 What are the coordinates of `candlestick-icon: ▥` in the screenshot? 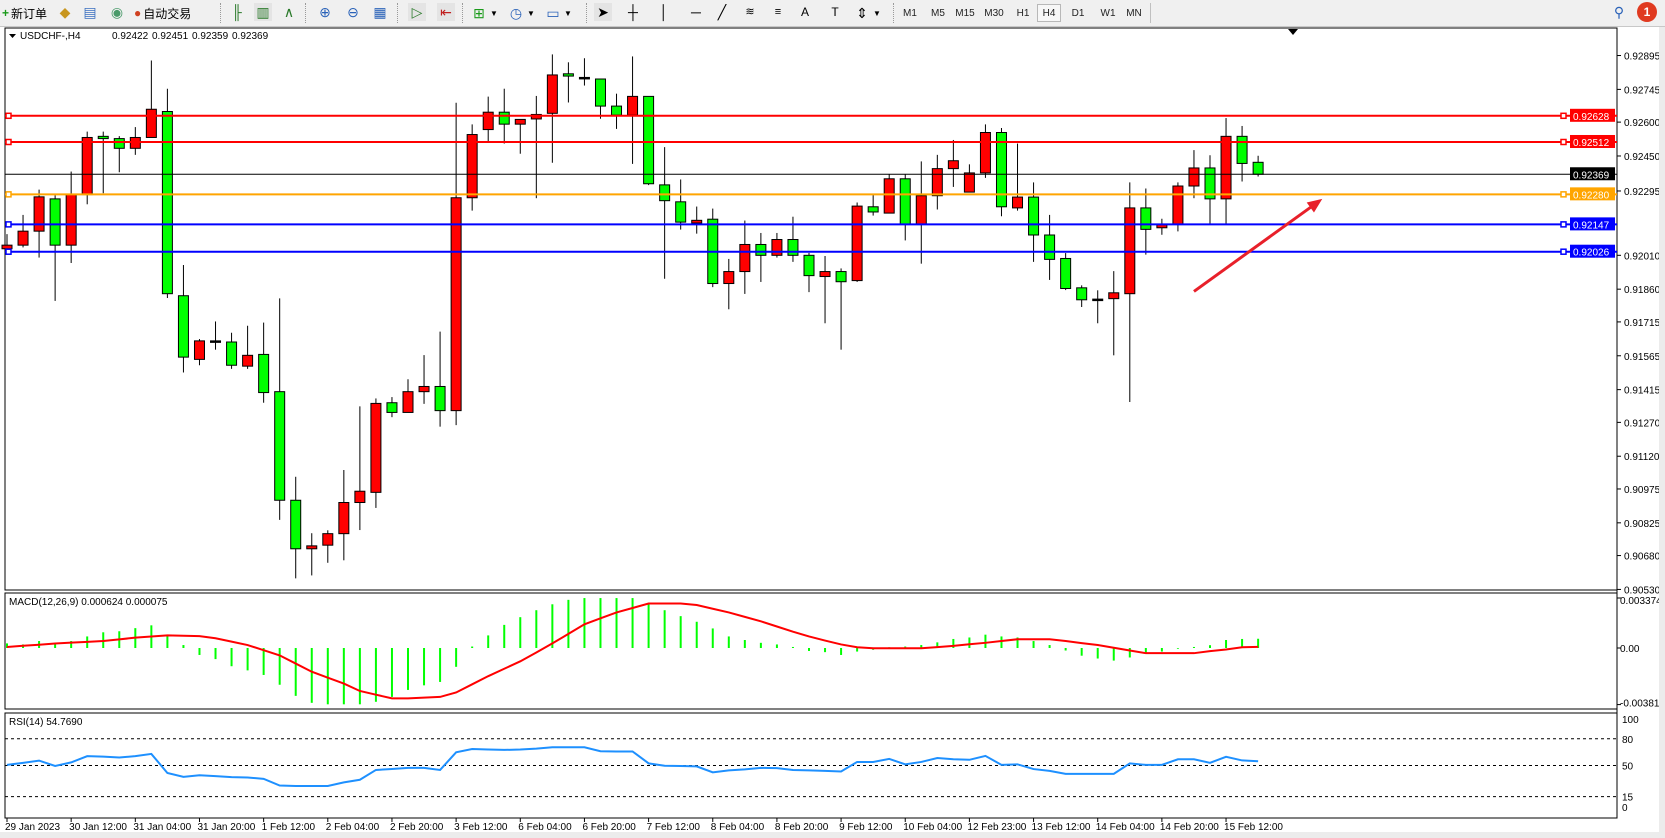 It's located at (263, 12).